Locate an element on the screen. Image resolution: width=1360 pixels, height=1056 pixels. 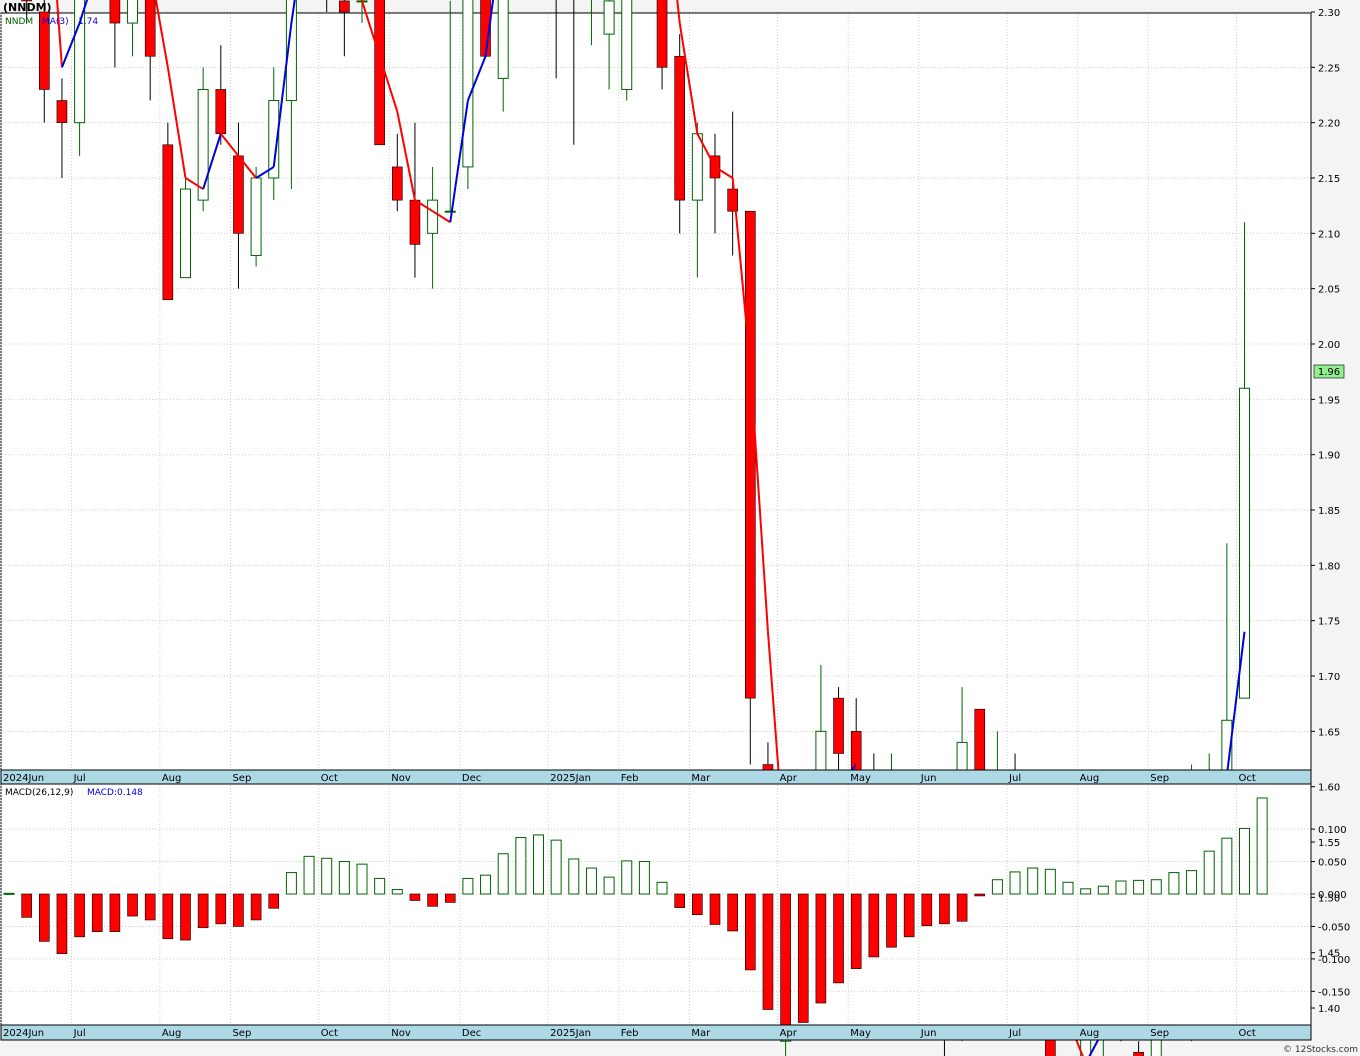
price-x-tick-label: Dec is located at coordinates (471, 778).